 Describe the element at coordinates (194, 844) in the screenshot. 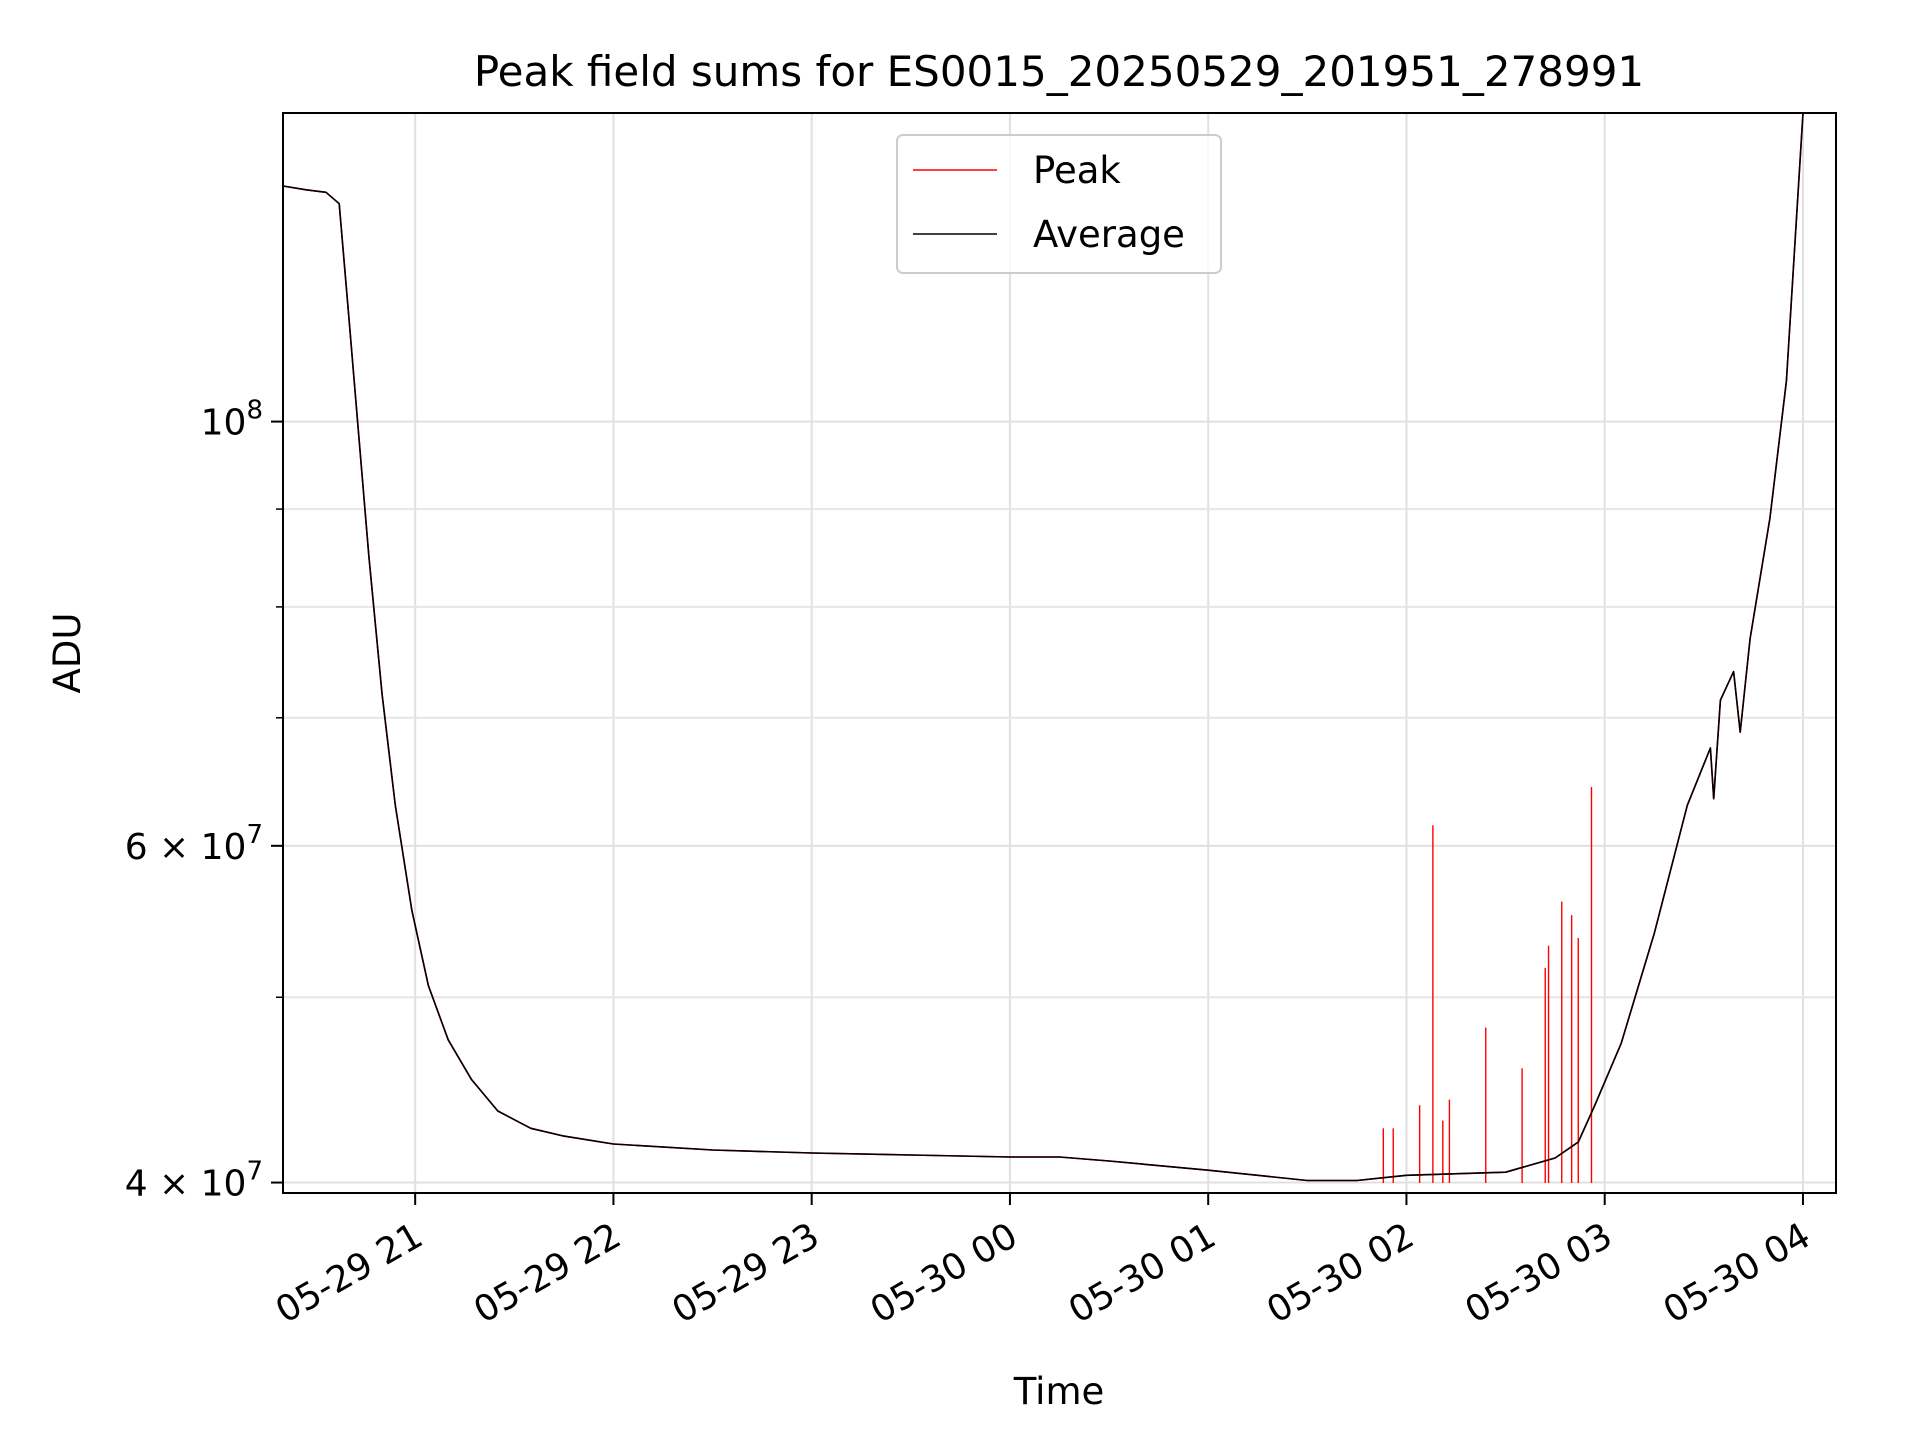

I see `y-tick-label: 6 × 107` at that location.